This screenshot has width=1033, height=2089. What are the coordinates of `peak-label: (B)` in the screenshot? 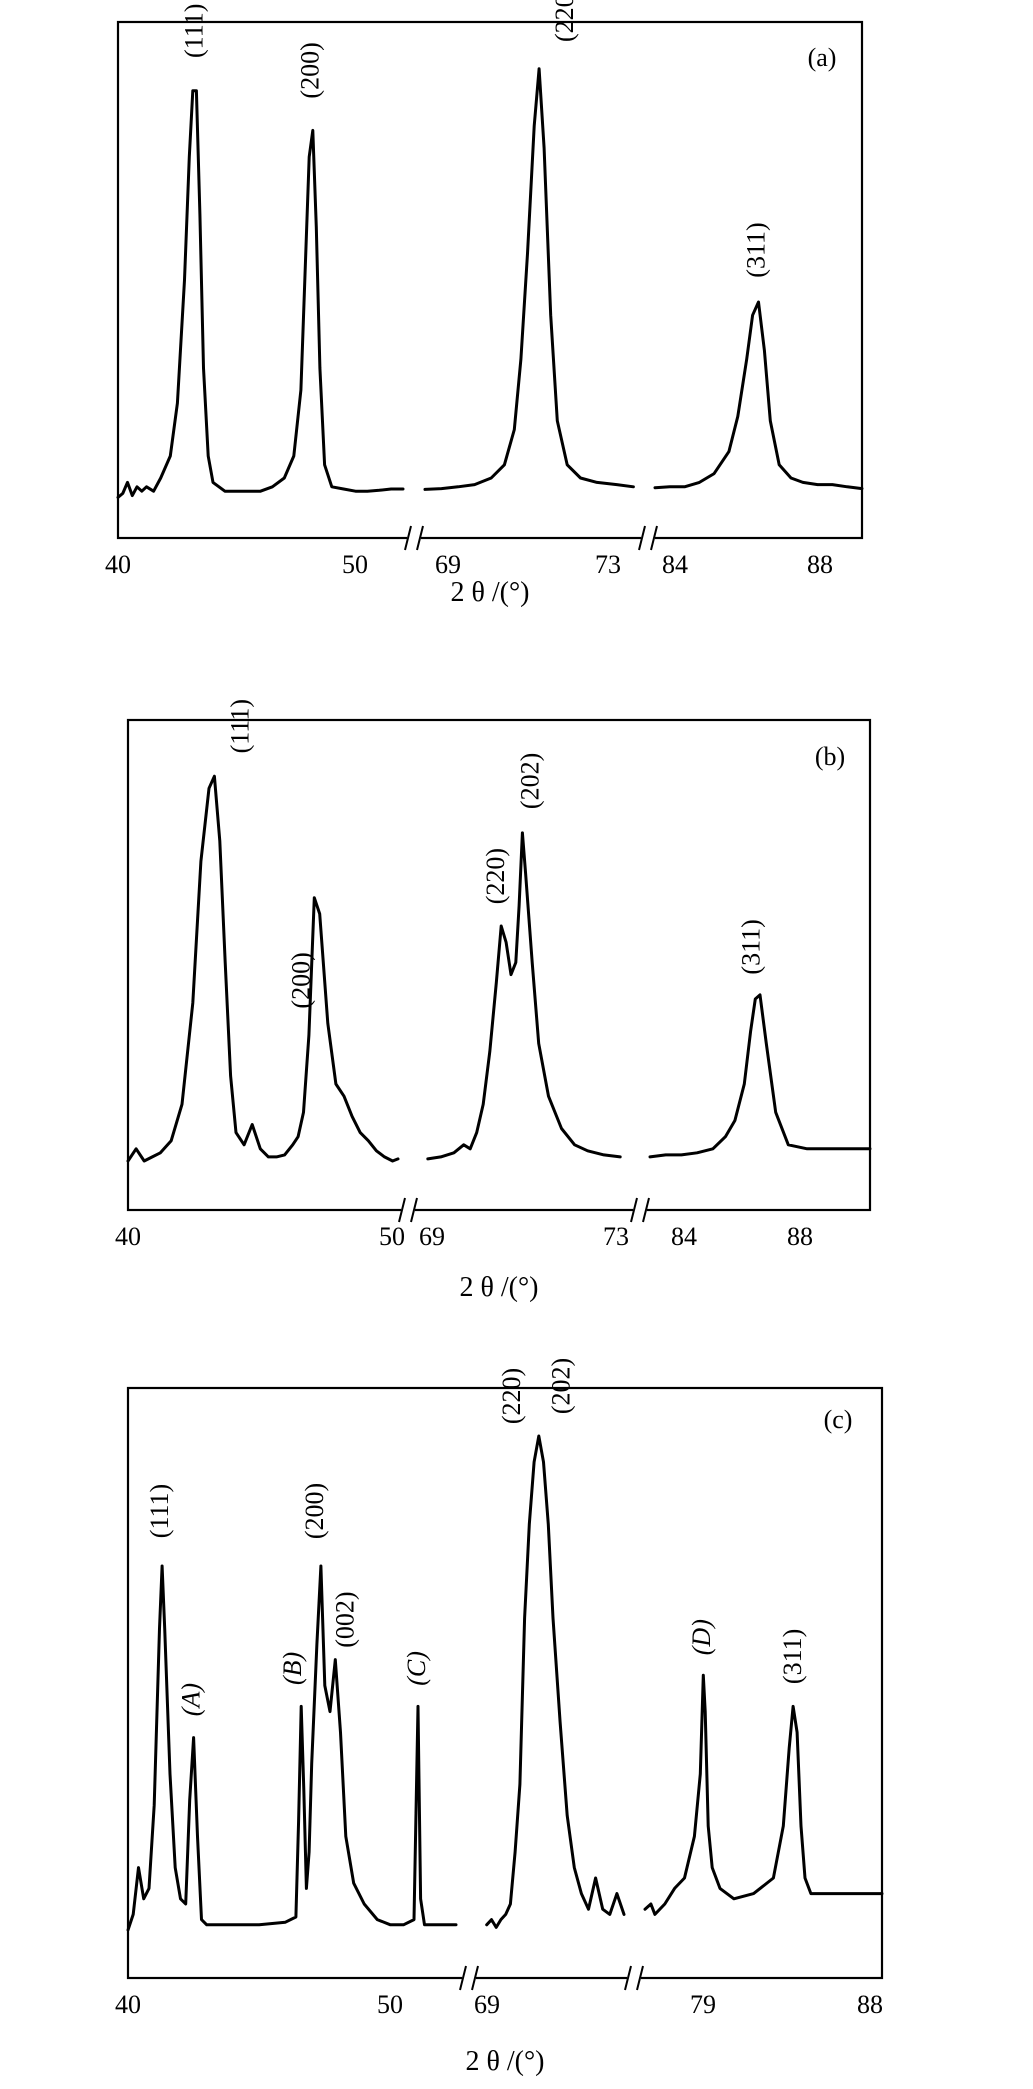 It's located at (292, 1668).